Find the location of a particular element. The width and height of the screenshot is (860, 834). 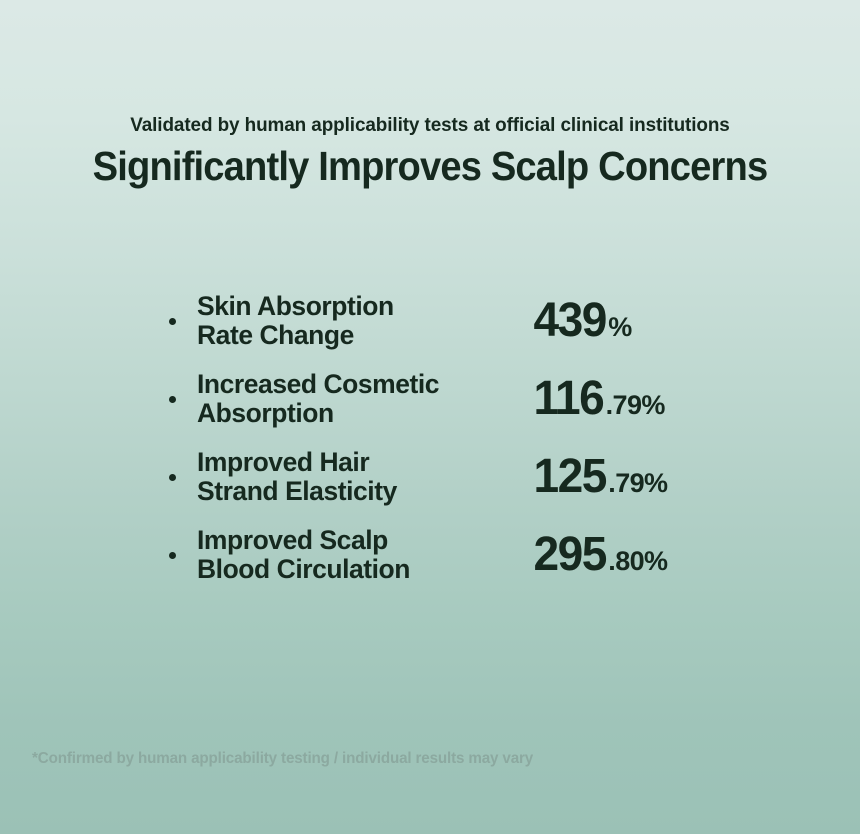

list-item: Increased Cosmetic Absorption 116 .79% is located at coordinates (465, 399).